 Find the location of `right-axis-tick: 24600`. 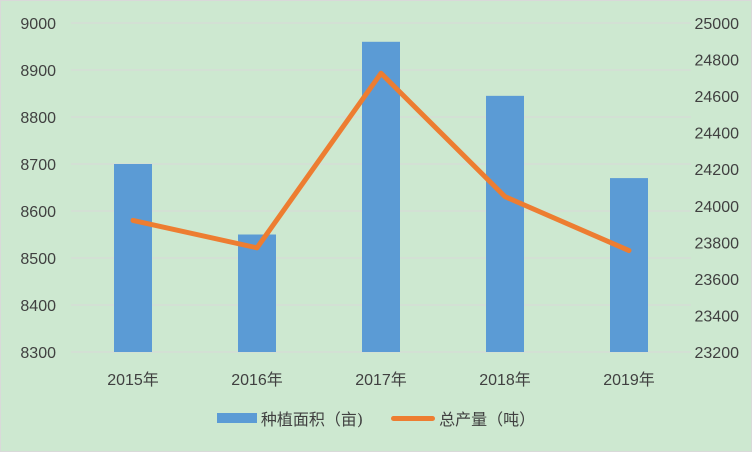

right-axis-tick: 24600 is located at coordinates (717, 97).